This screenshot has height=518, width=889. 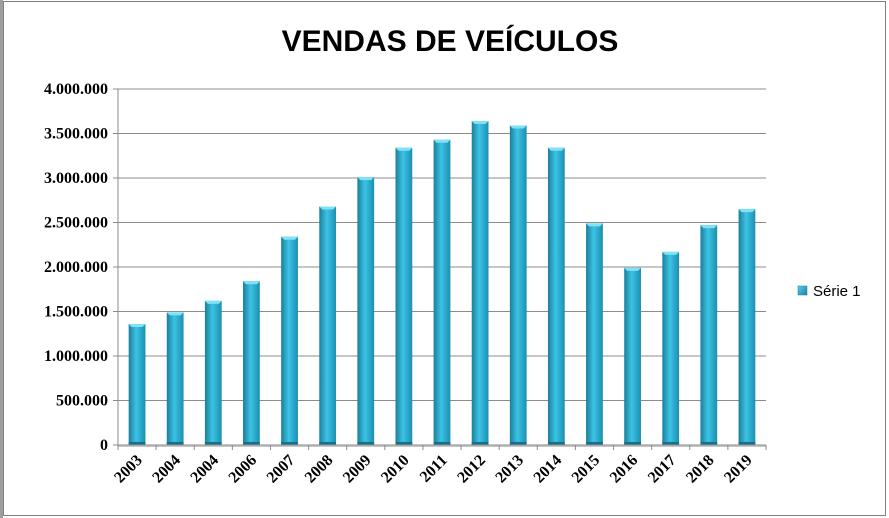 What do you see at coordinates (76, 178) in the screenshot?
I see `y-tick-label: 3.000.000` at bounding box center [76, 178].